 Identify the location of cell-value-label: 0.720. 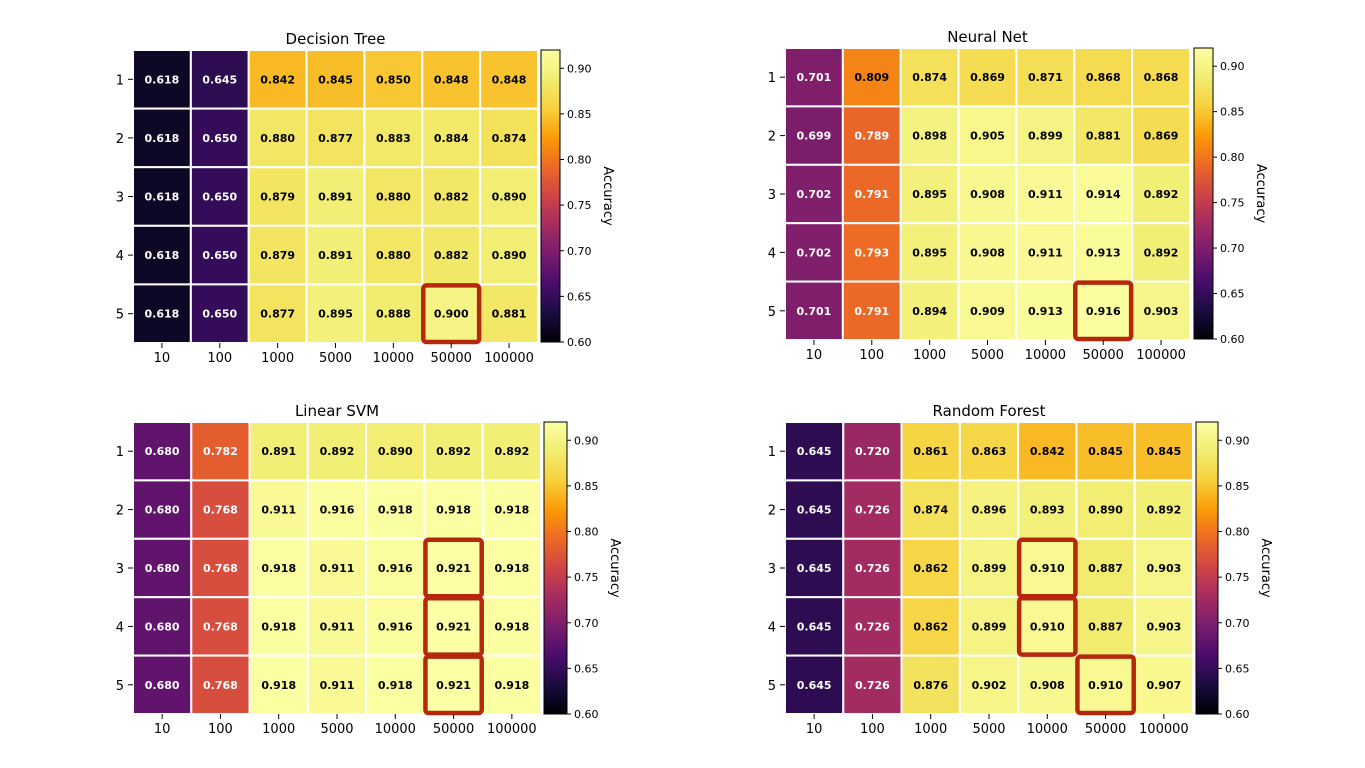
(872, 451).